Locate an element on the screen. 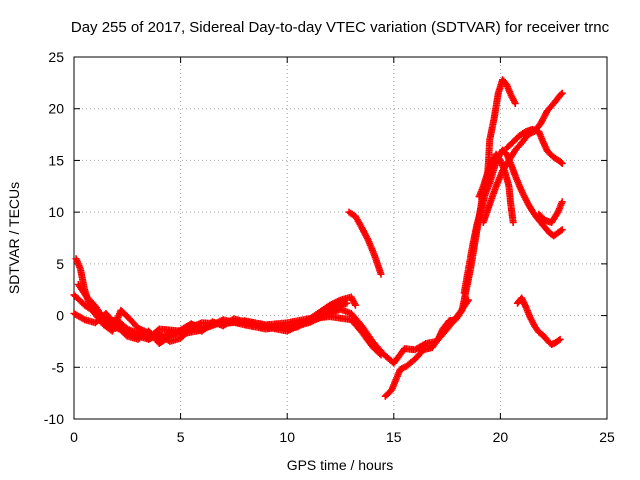 This screenshot has height=480, width=640. y-tick-label: 5 is located at coordinates (60, 264).